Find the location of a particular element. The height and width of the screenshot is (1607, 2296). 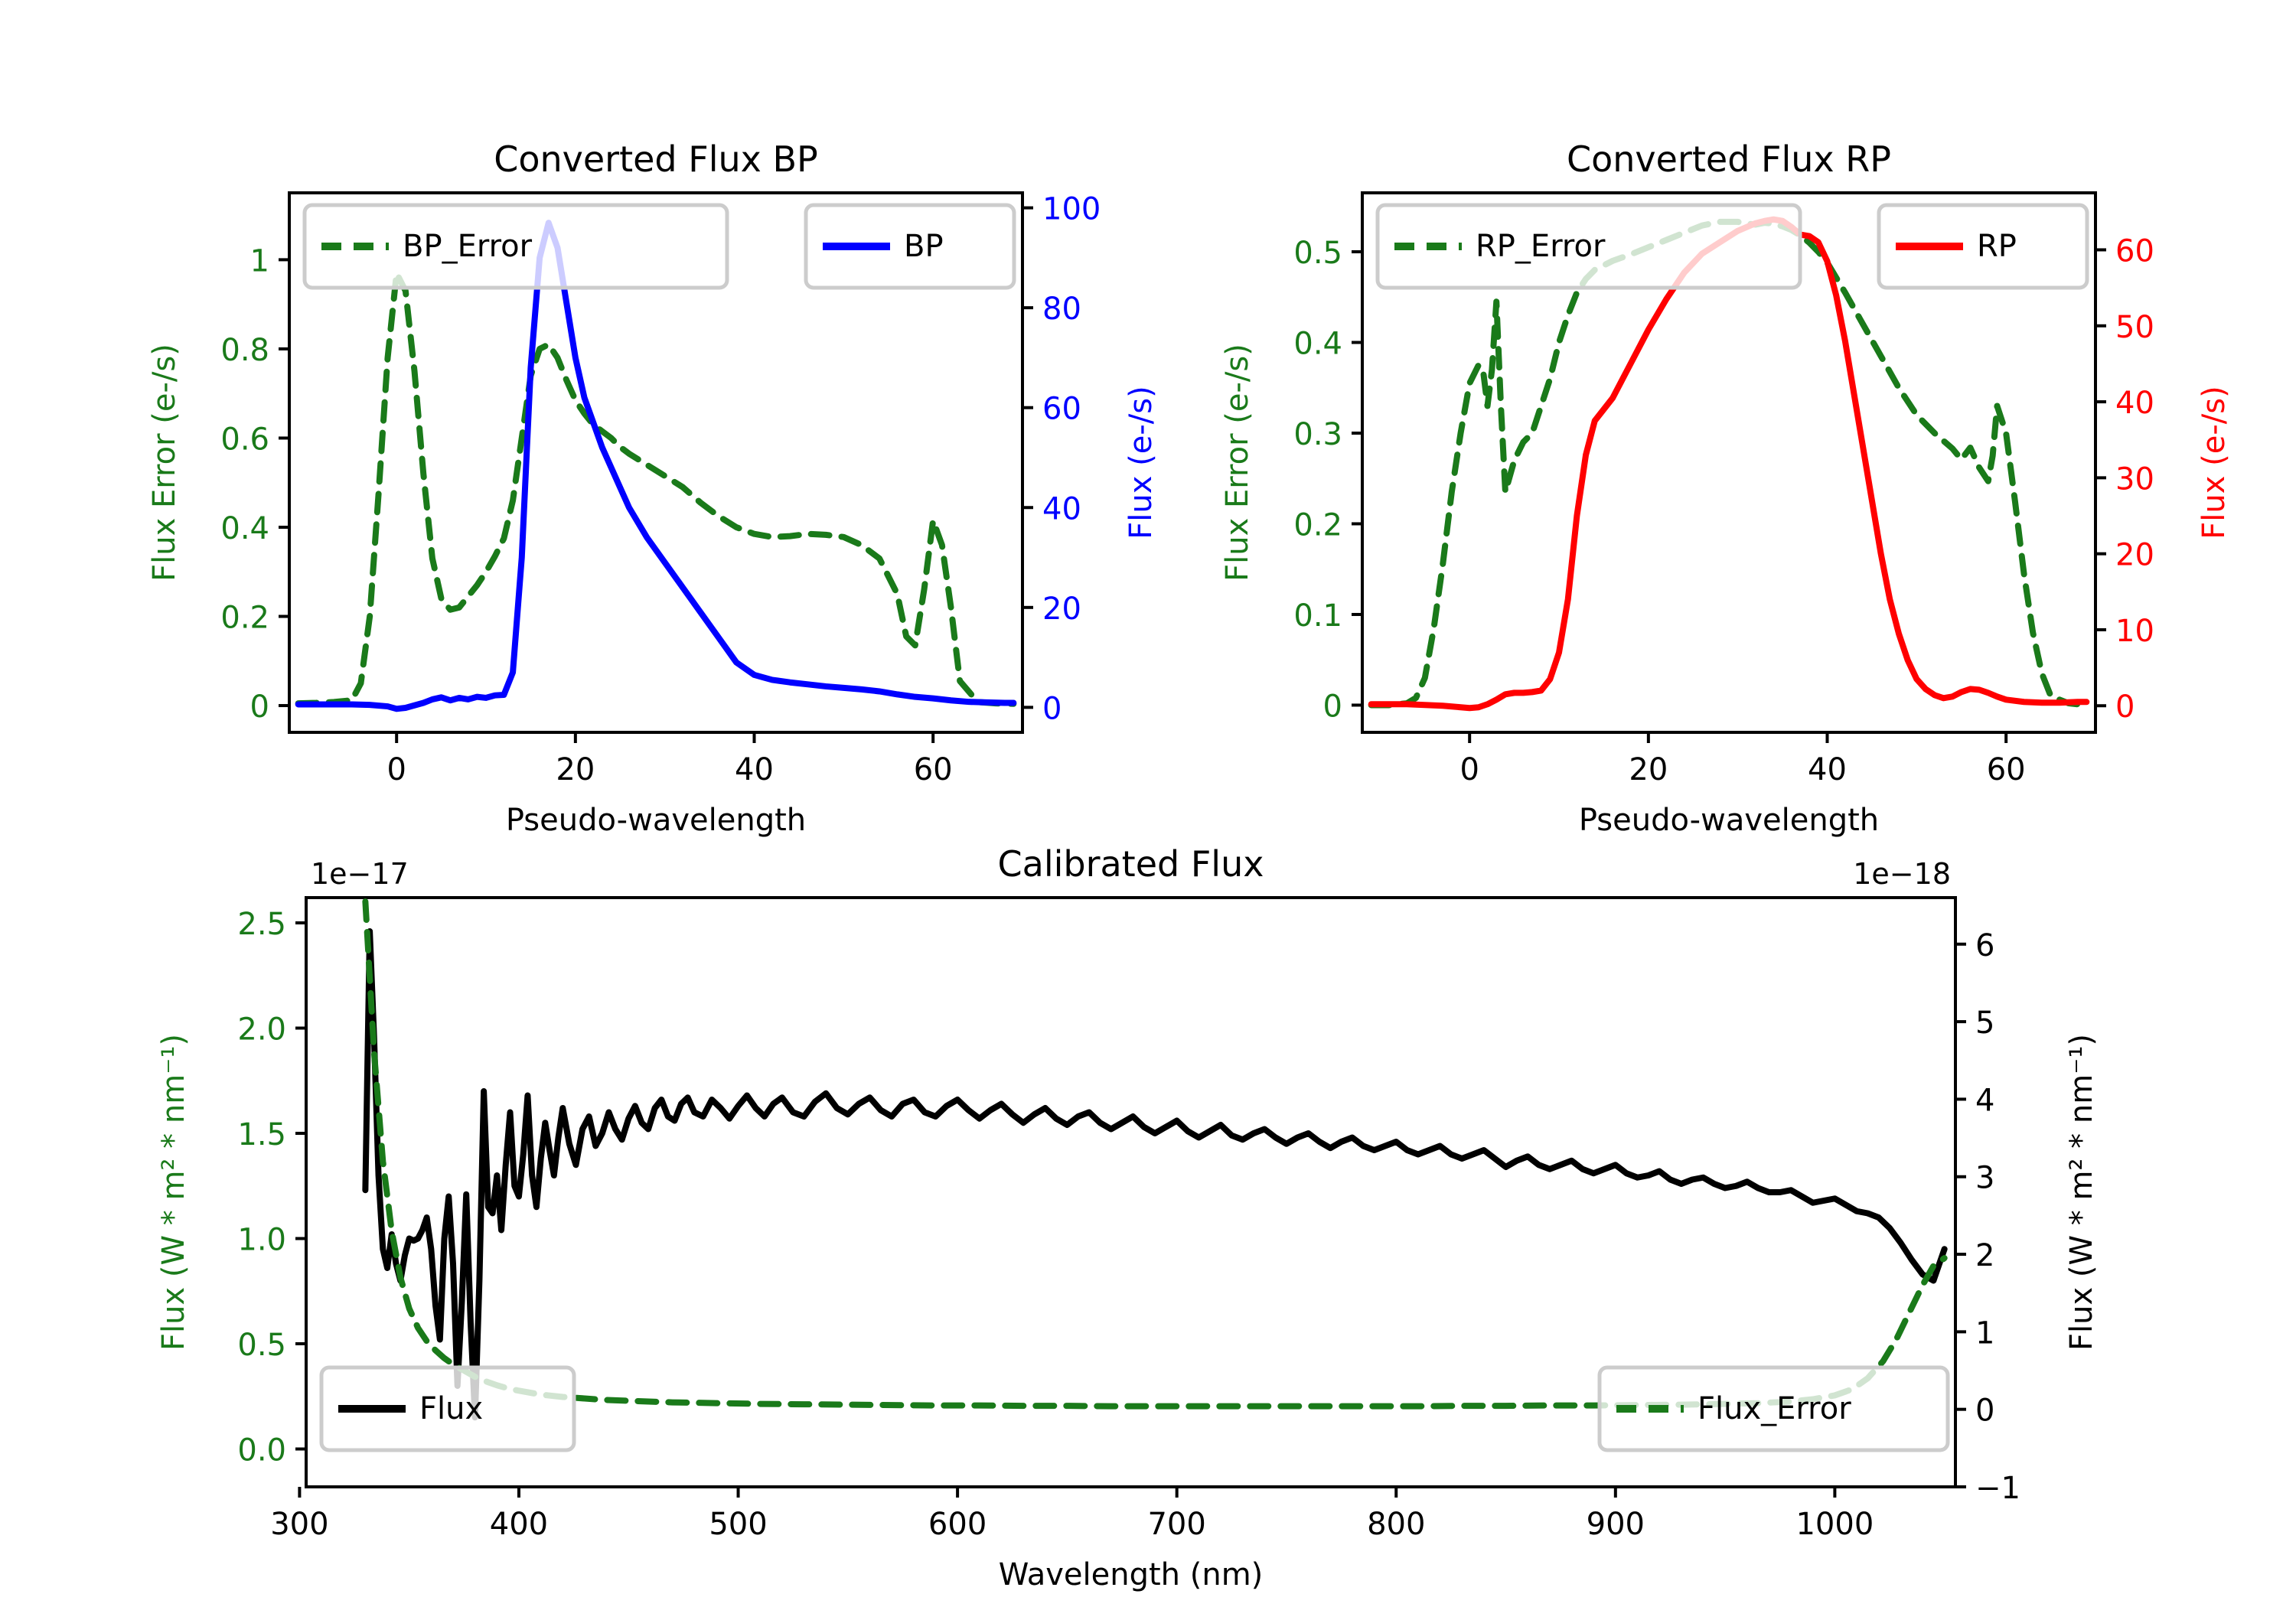

converted-flux-bp-axes-plot-frame is located at coordinates (656, 463).